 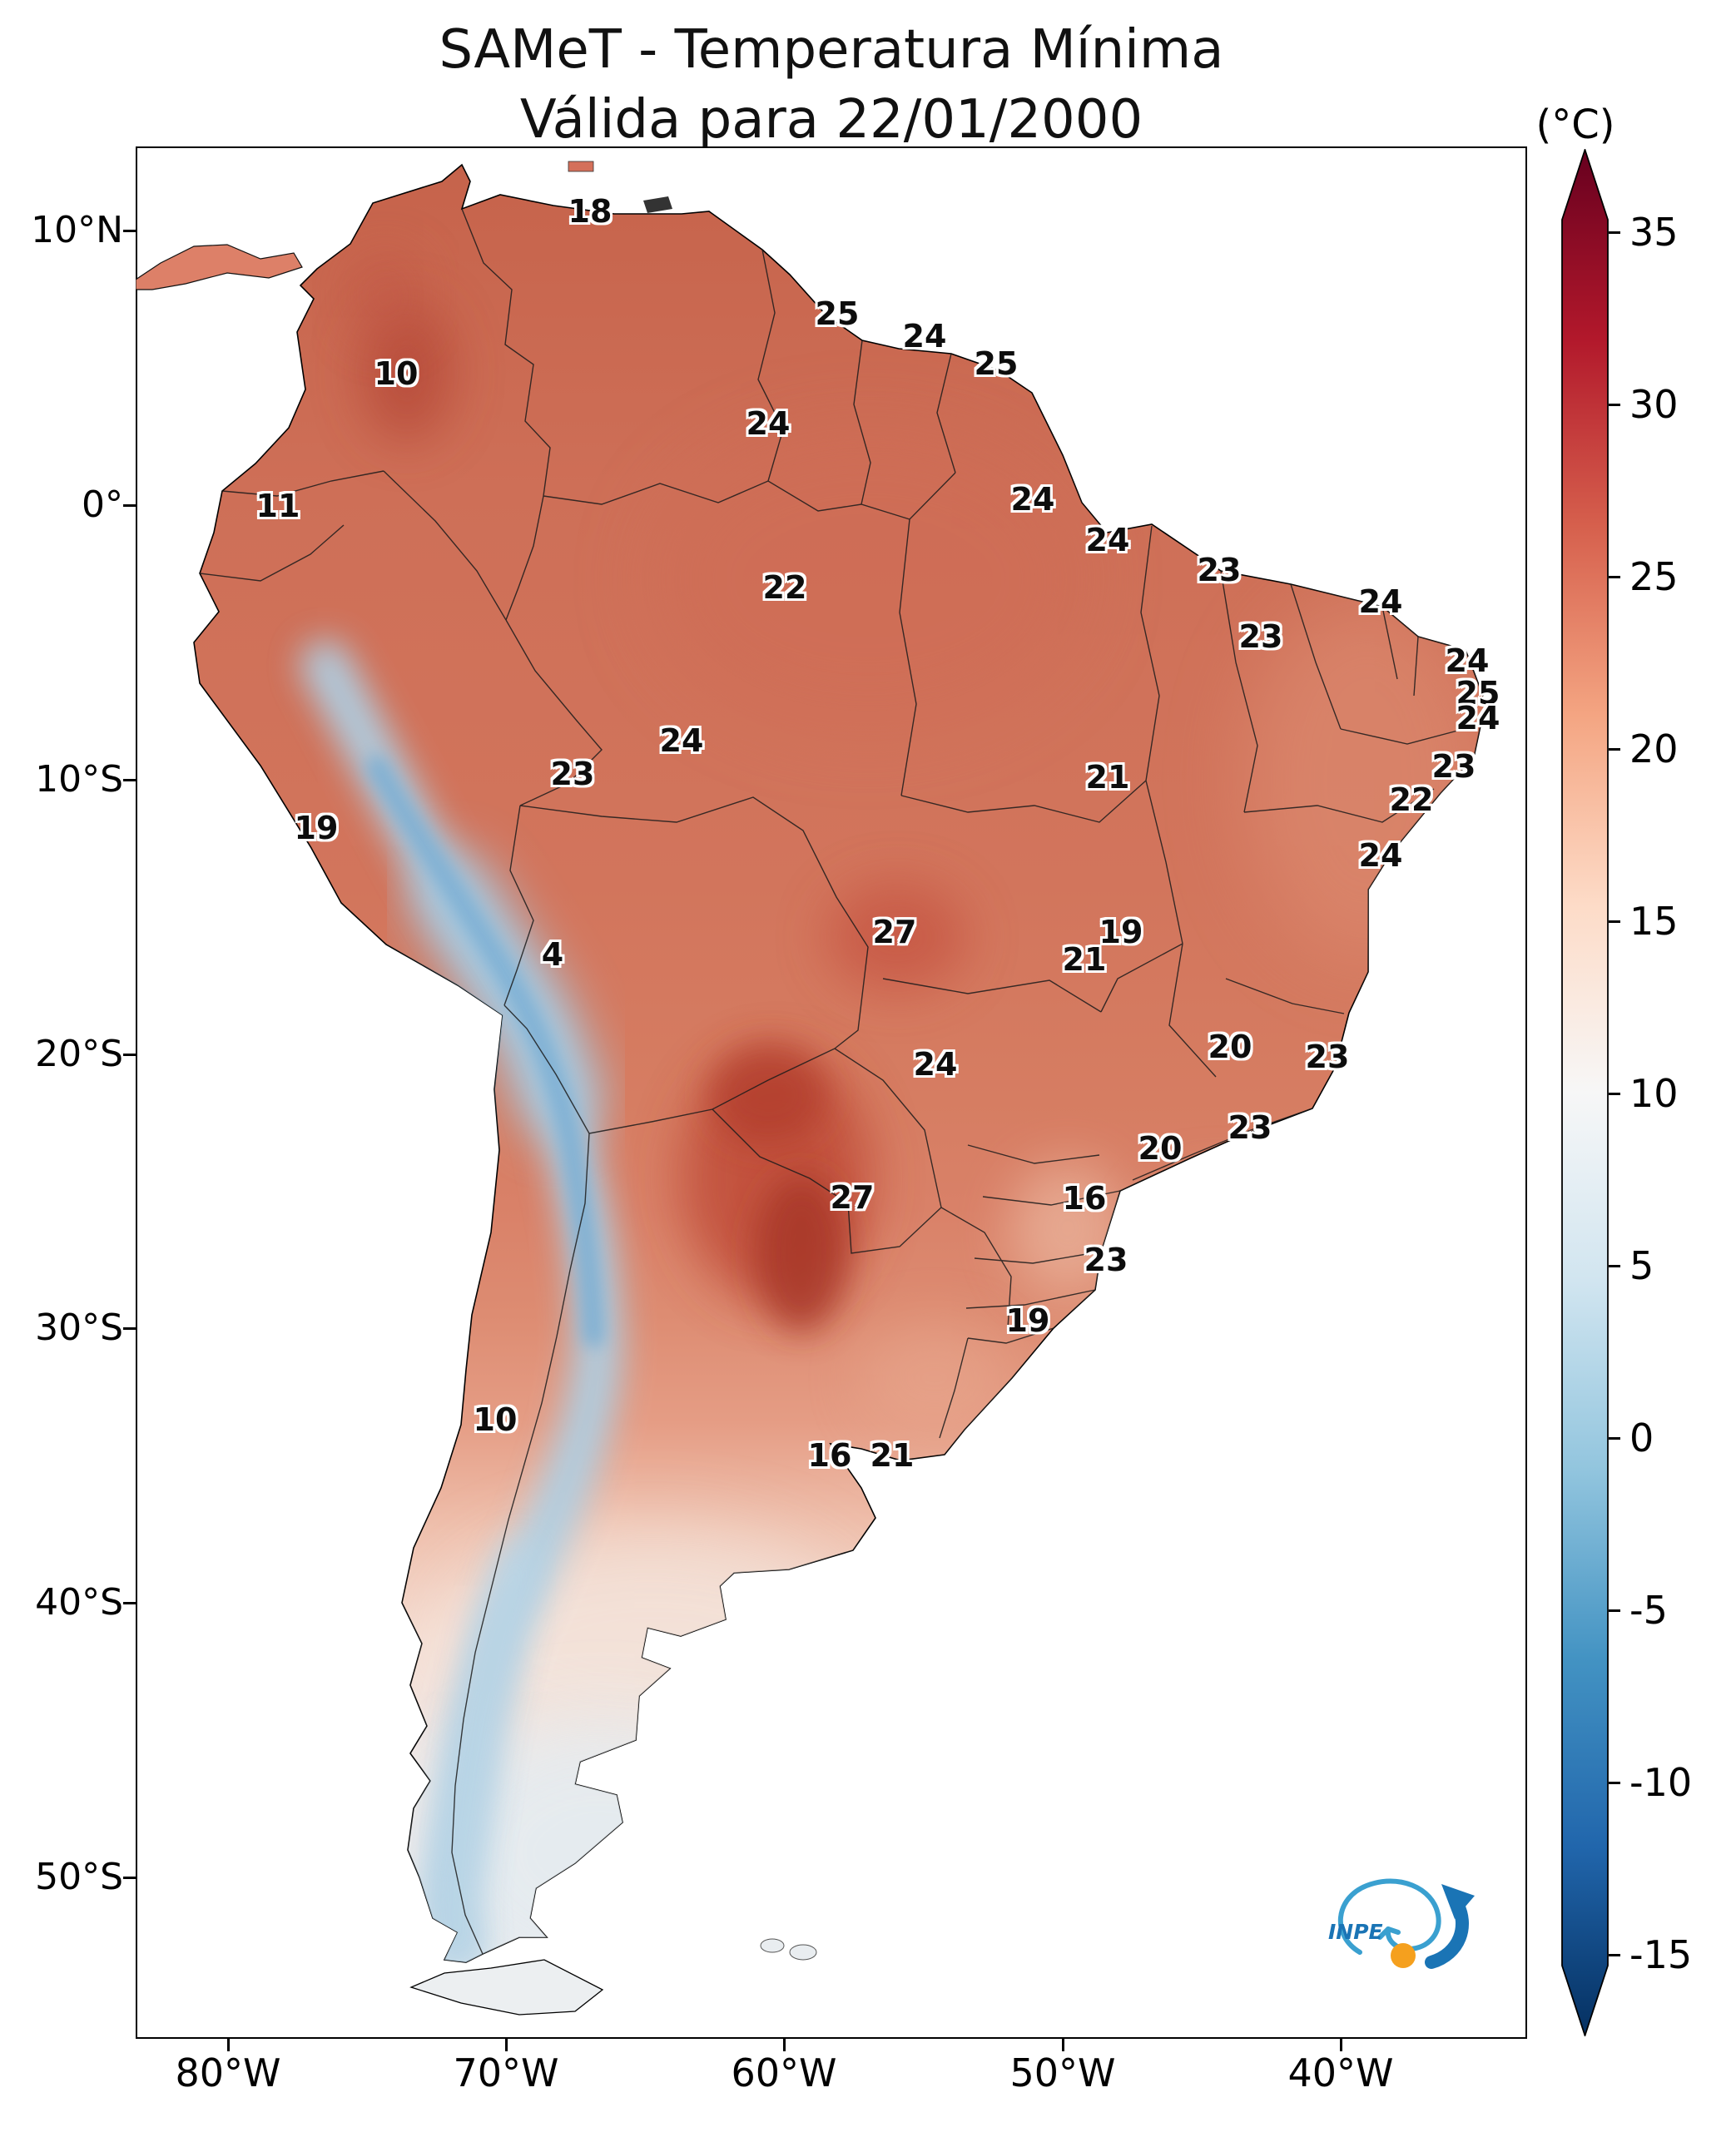 I want to click on colorbar-gradient, so click(x=1585, y=1092).